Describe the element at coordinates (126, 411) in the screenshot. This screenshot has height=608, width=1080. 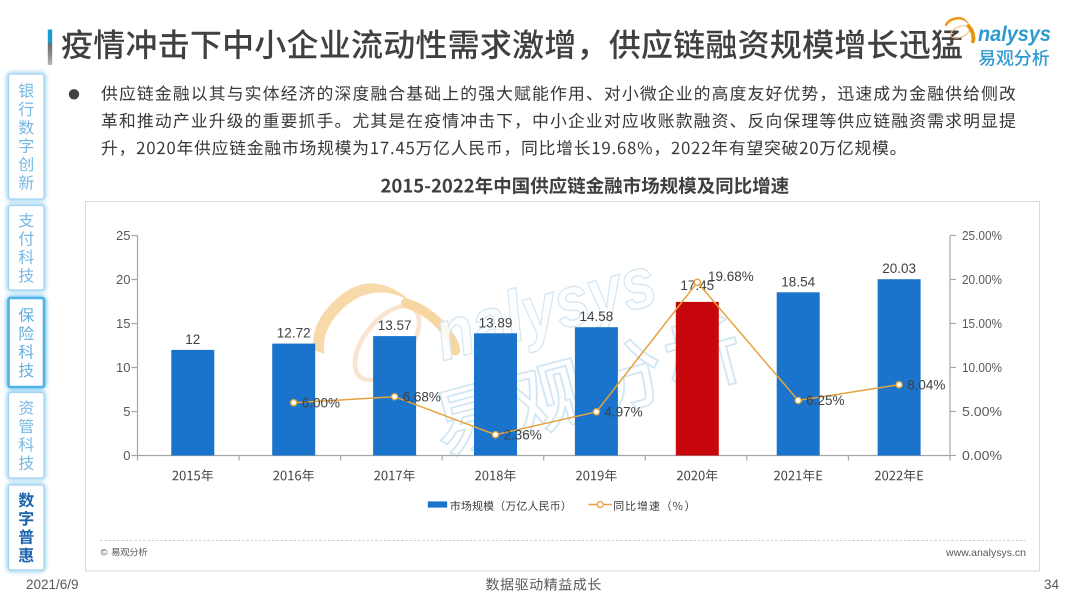
I see `svg-text: 5` at that location.